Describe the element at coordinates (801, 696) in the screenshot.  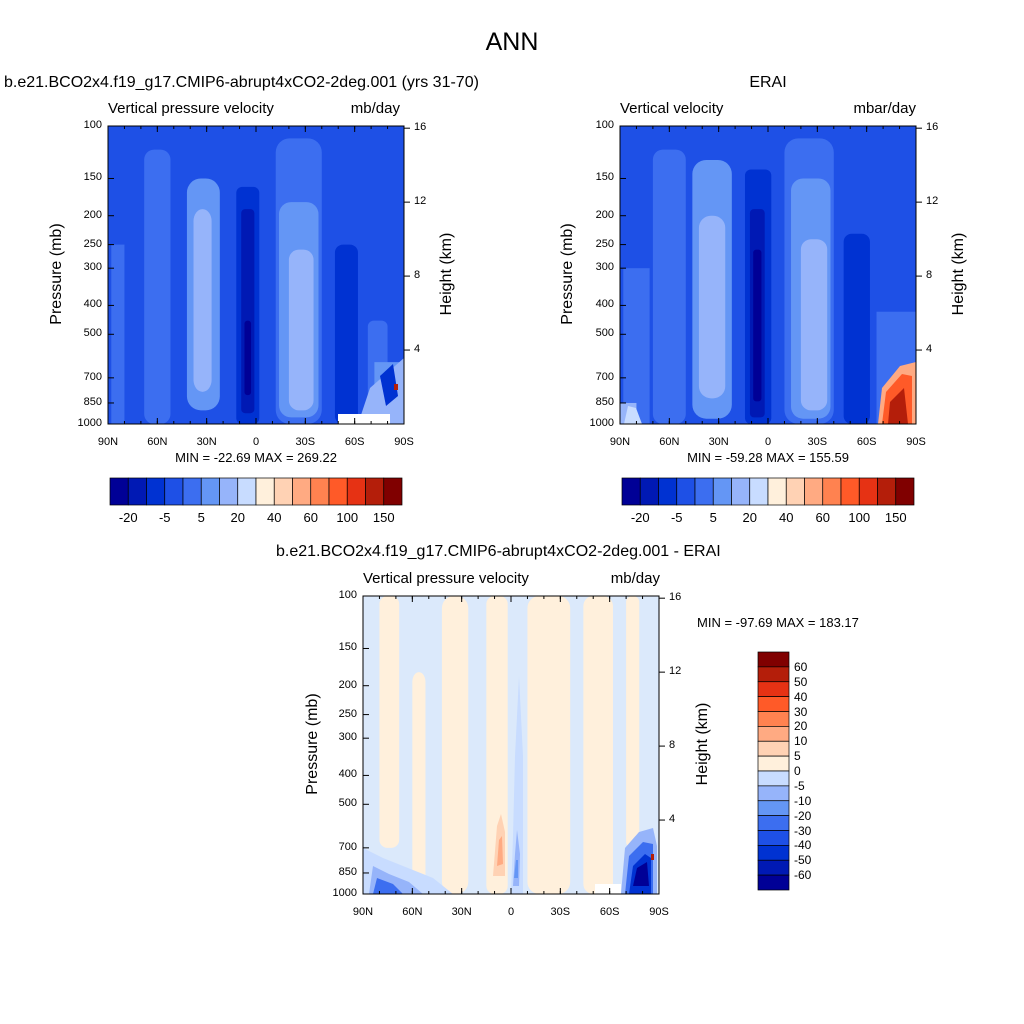
I see `diff-colorbar-label: 40` at that location.